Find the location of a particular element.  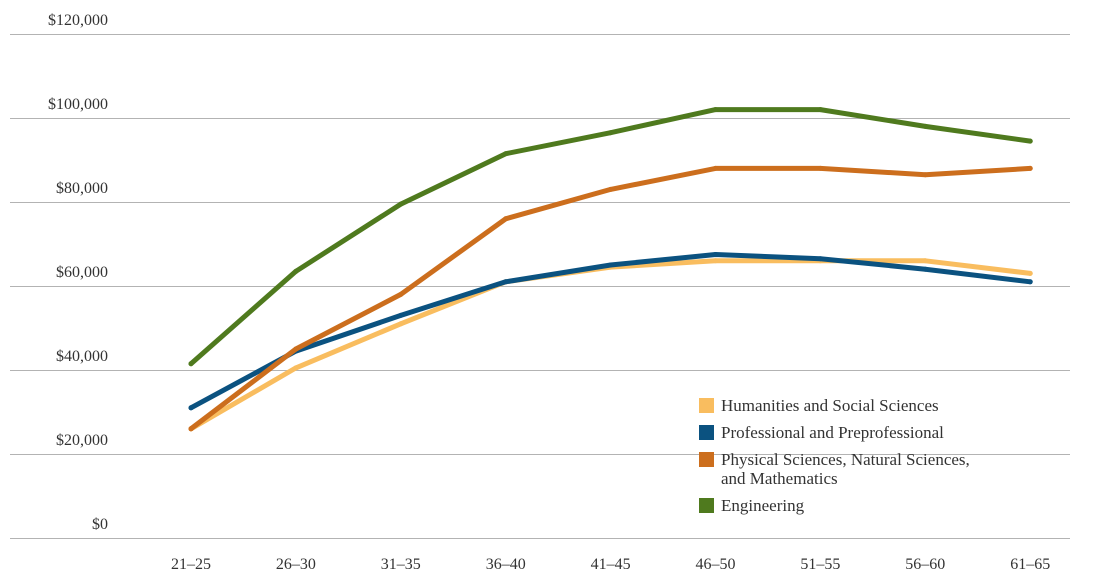

legend-label: Professional and Preprofessional is located at coordinates (832, 432).